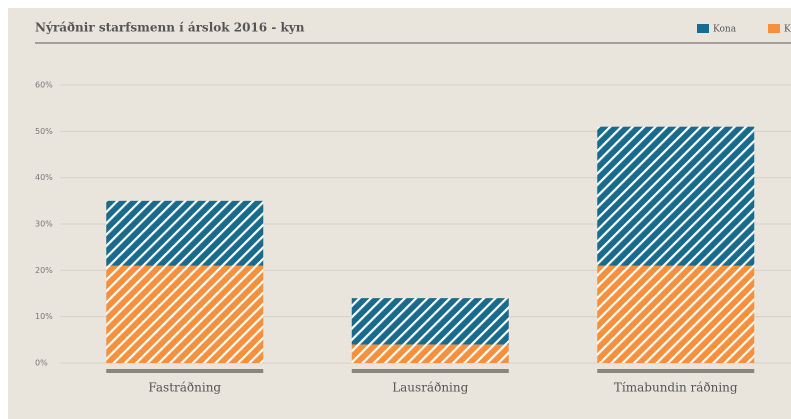  What do you see at coordinates (44, 224) in the screenshot?
I see `y-tick-label: 30%` at bounding box center [44, 224].